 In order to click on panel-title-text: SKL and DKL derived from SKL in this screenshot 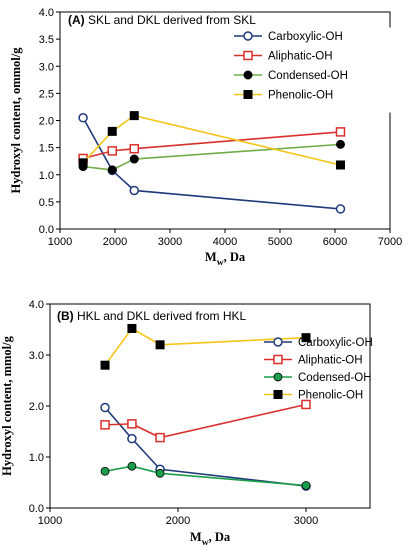, I will do `click(172, 20)`.